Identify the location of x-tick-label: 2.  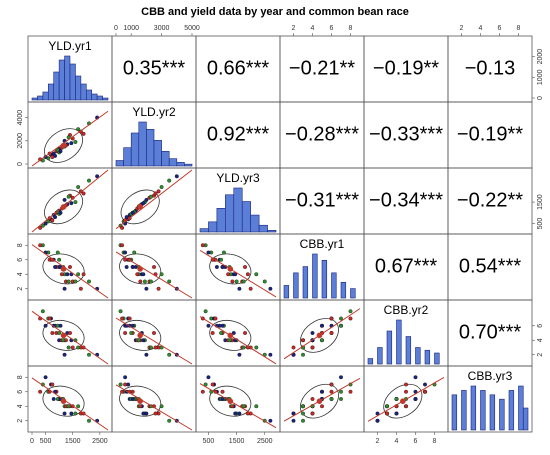
(294, 28).